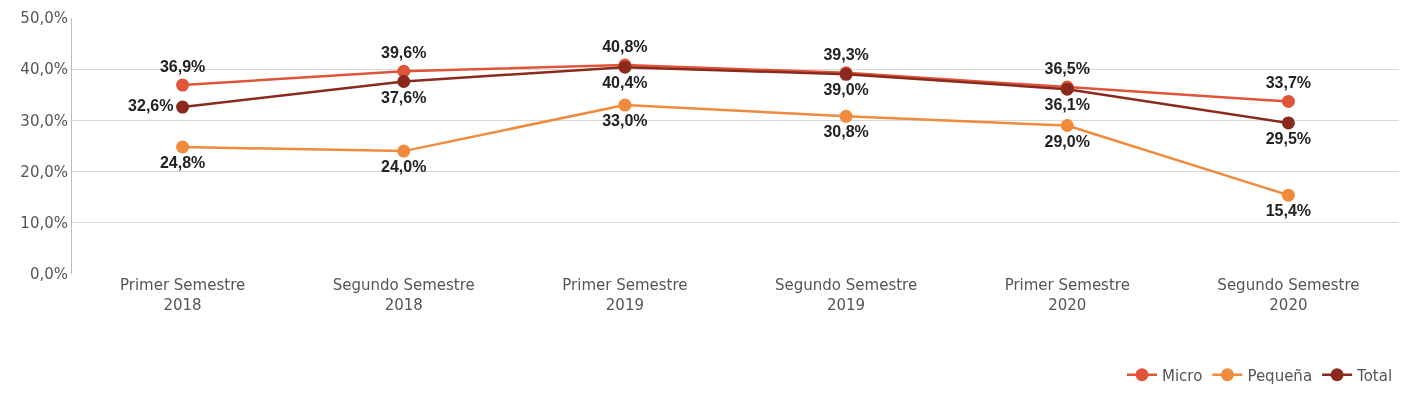  I want to click on data-label: 39,3%, so click(846, 54).